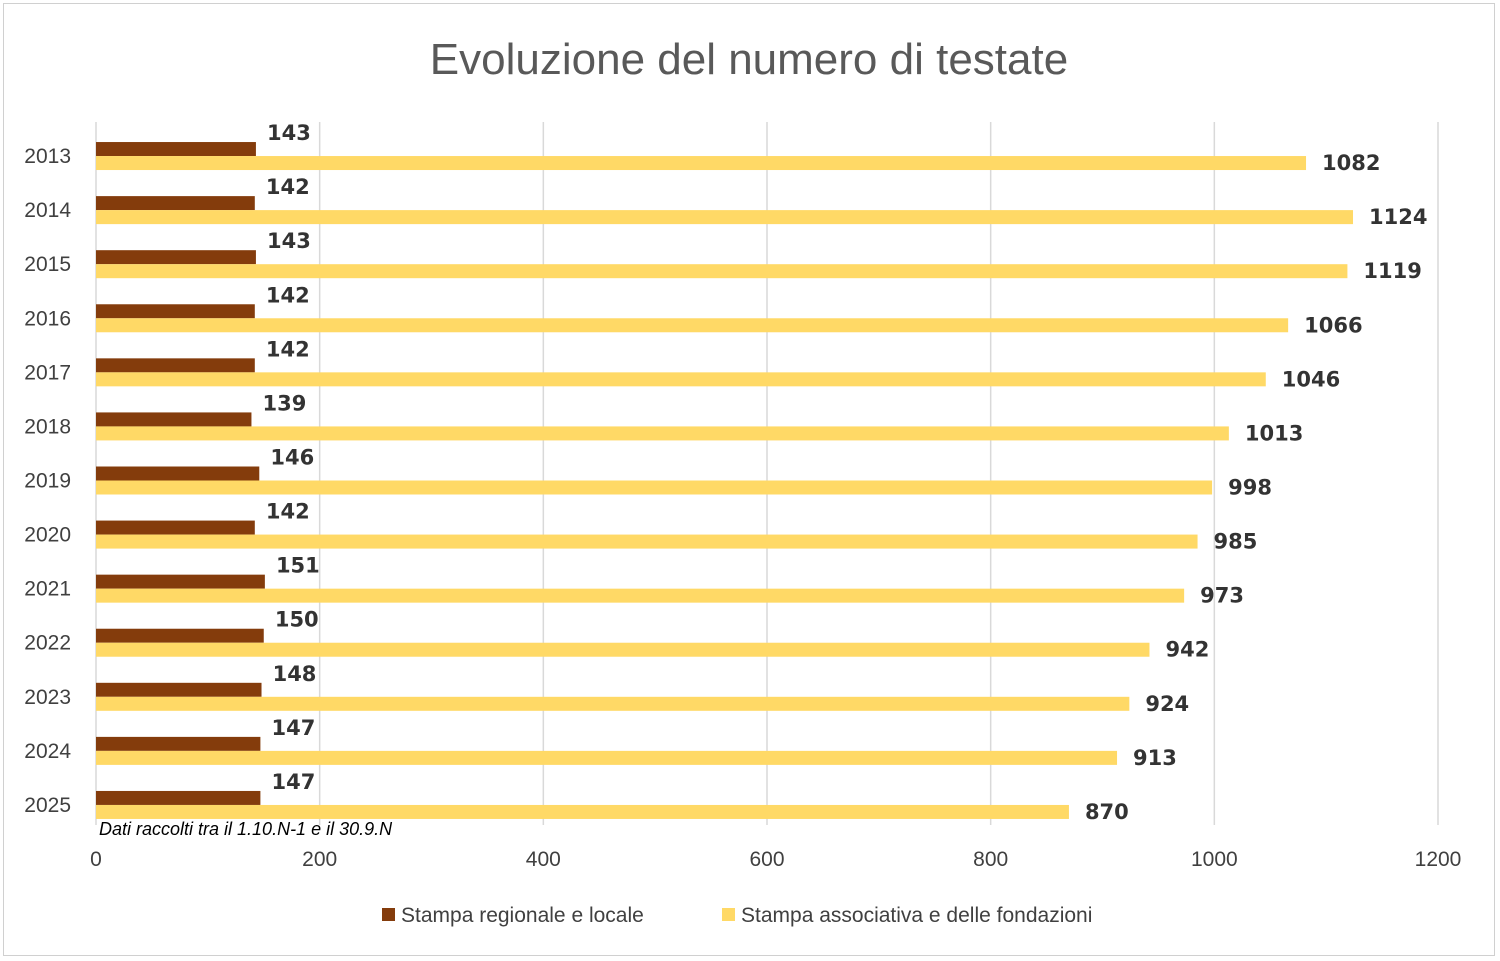 The image size is (1500, 961). Describe the element at coordinates (298, 566) in the screenshot. I see `data-label-regionale: 151` at that location.